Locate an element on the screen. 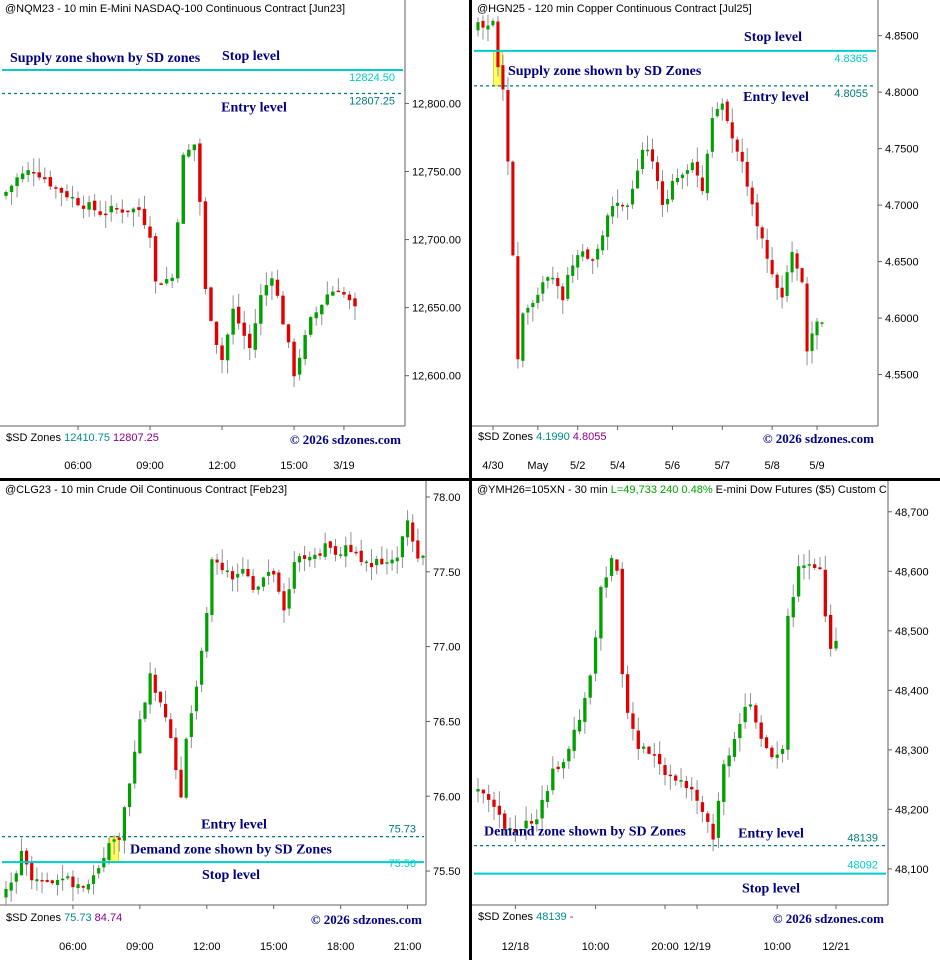 The width and height of the screenshot is (940, 960). indicator-legend: $SD Zones 48139 - is located at coordinates (526, 917).